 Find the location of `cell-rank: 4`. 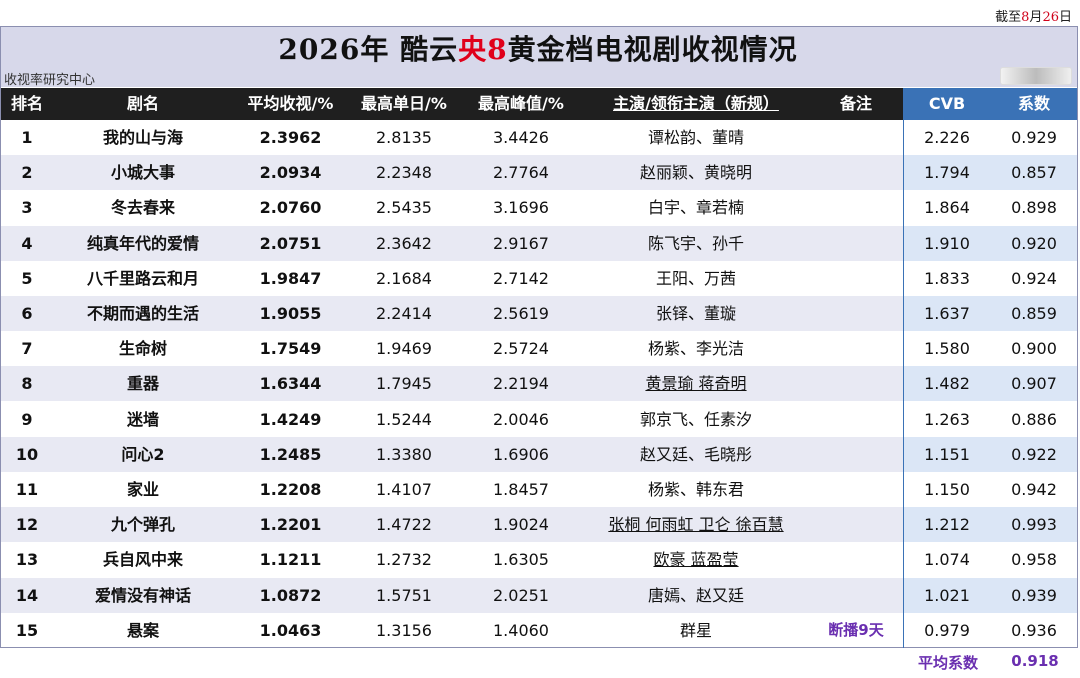

cell-rank: 4 is located at coordinates (27, 243).